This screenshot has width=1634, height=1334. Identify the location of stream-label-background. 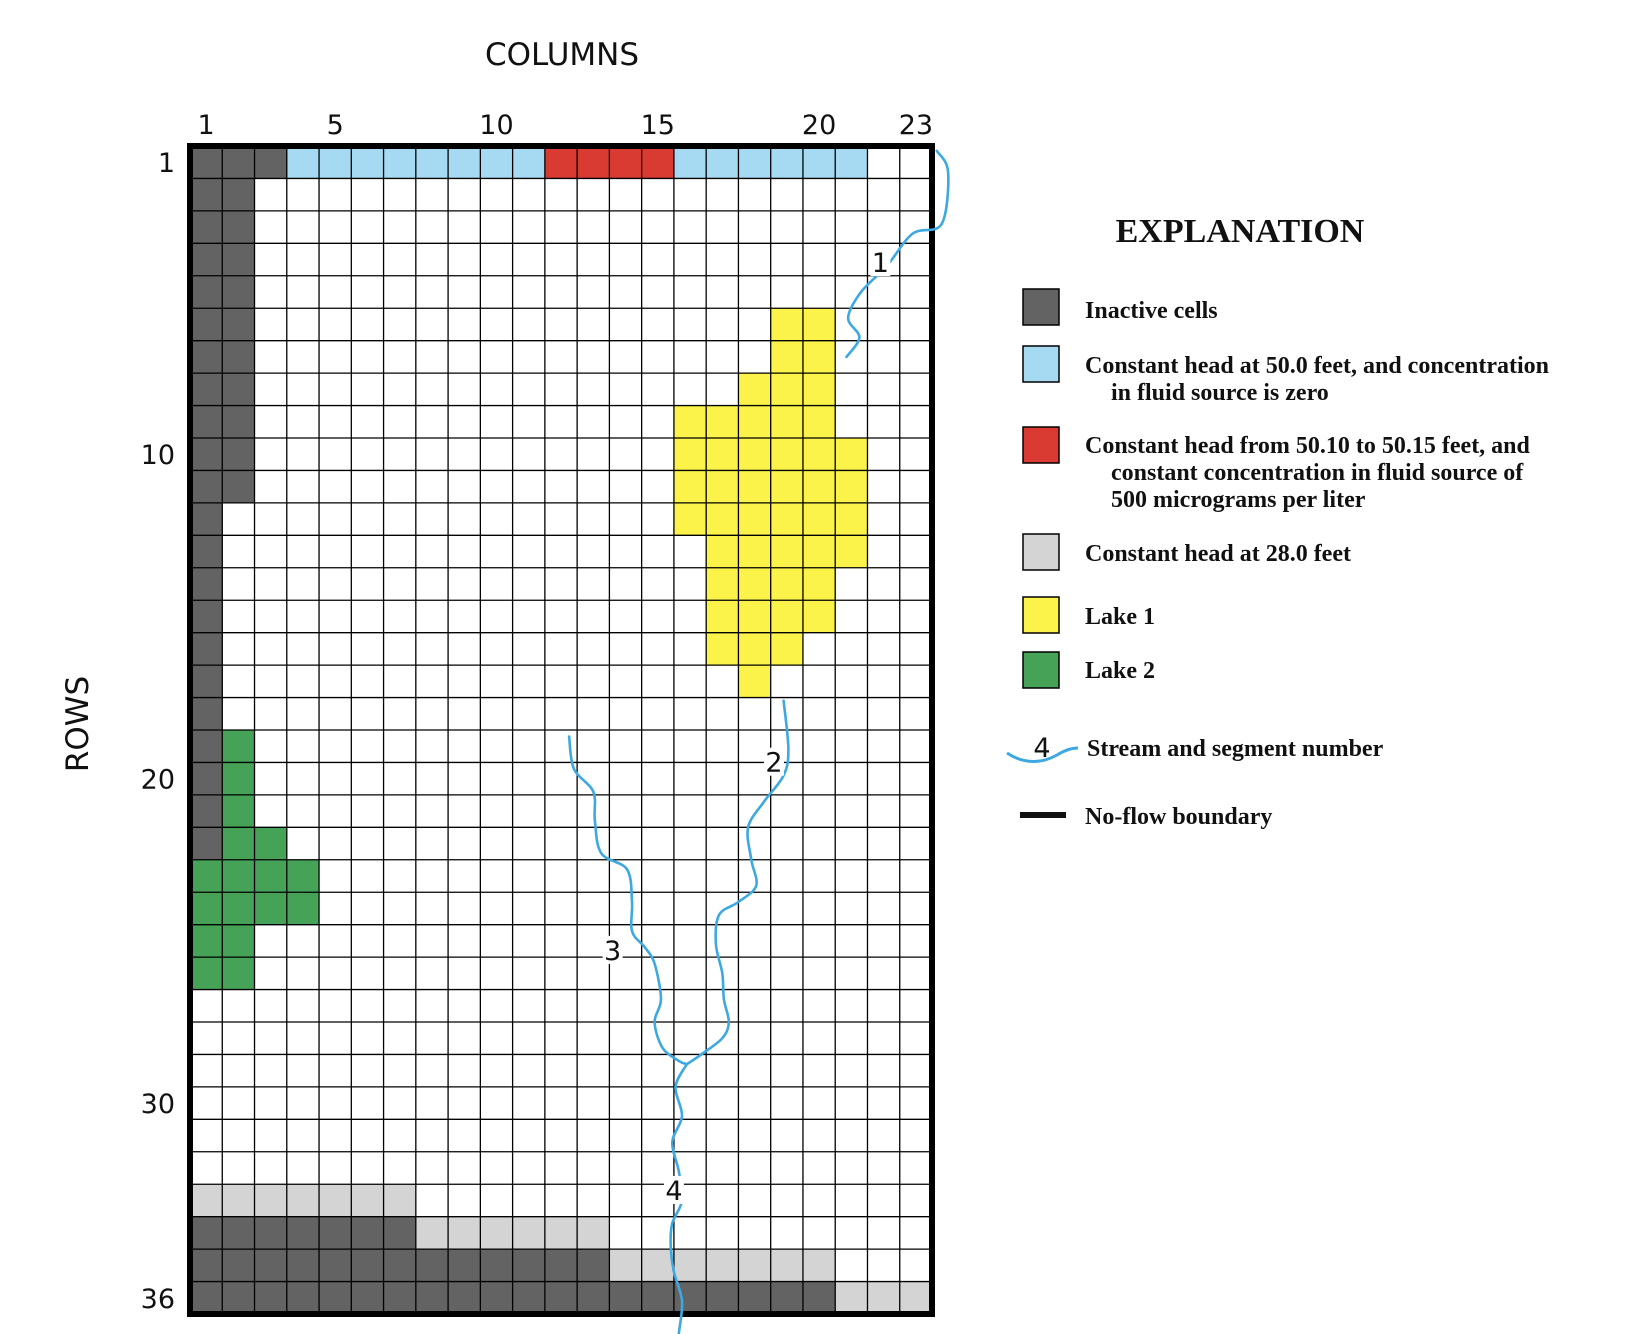
(612, 949).